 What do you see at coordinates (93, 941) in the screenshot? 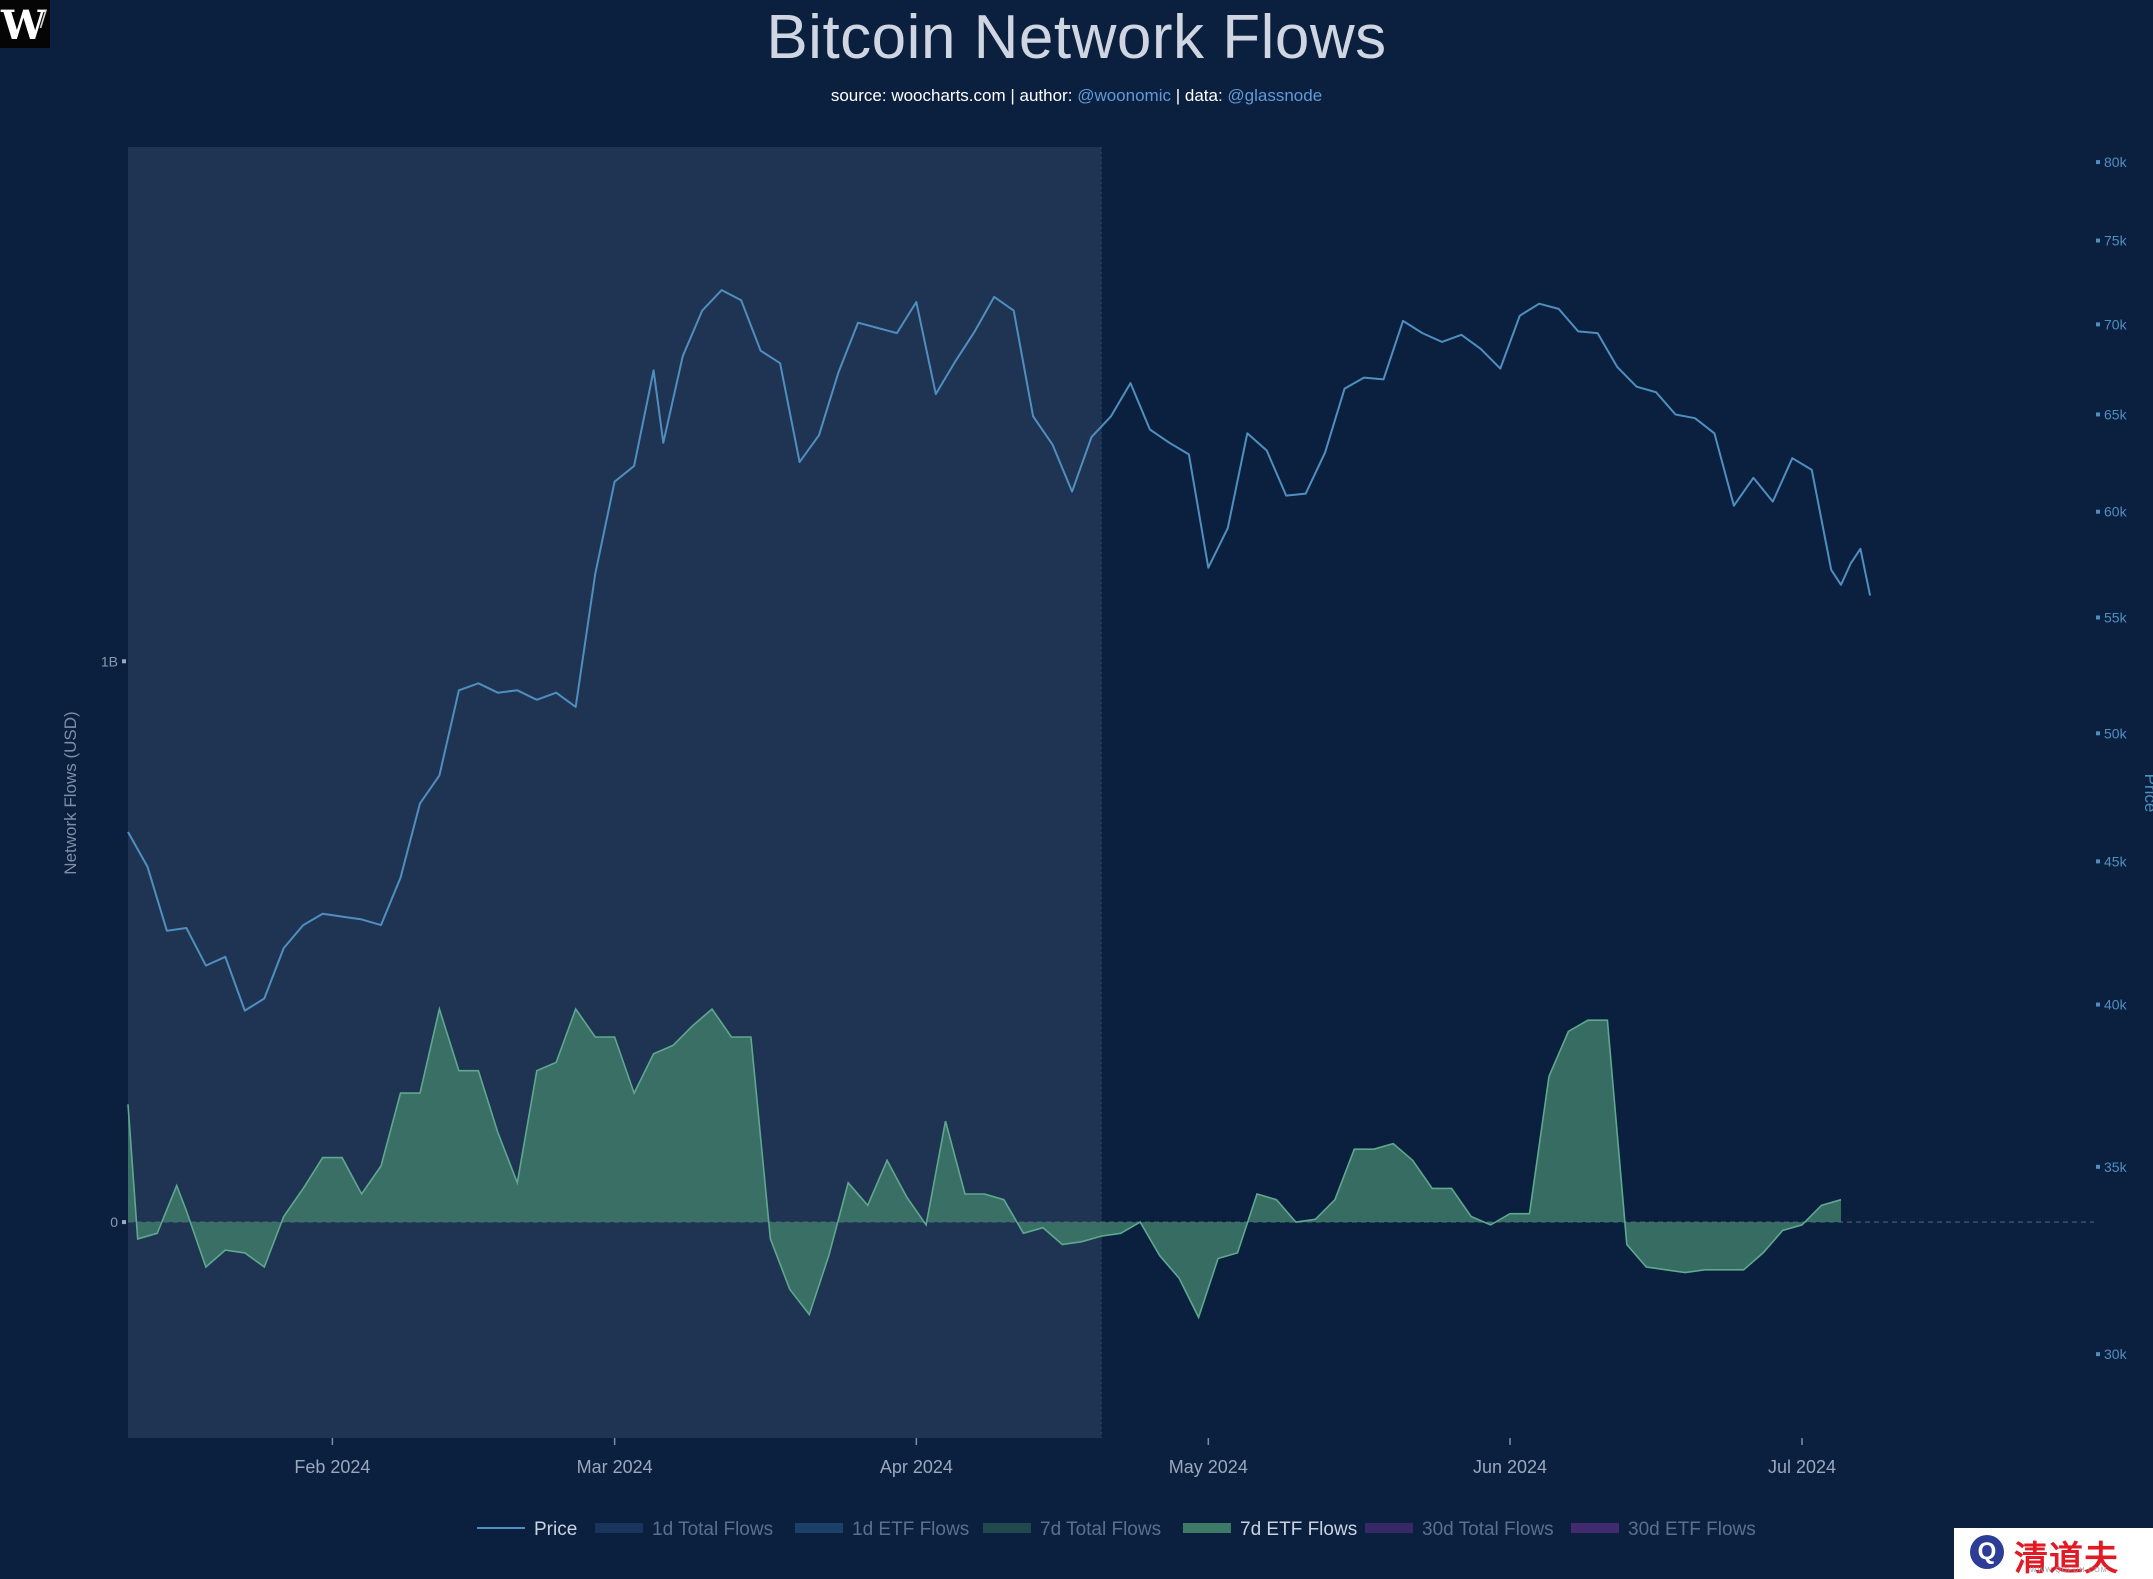
I see `y-axis-left: Network Flows (USD) 0 1B` at bounding box center [93, 941].